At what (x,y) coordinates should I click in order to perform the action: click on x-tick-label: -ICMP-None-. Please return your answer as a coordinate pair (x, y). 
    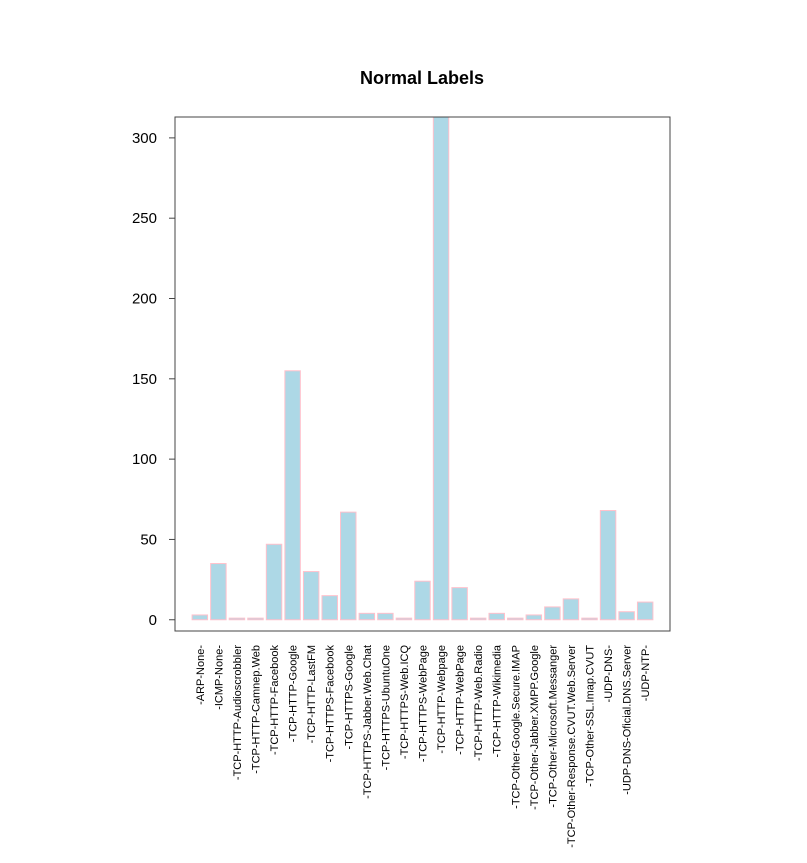
    Looking at the image, I should click on (219, 677).